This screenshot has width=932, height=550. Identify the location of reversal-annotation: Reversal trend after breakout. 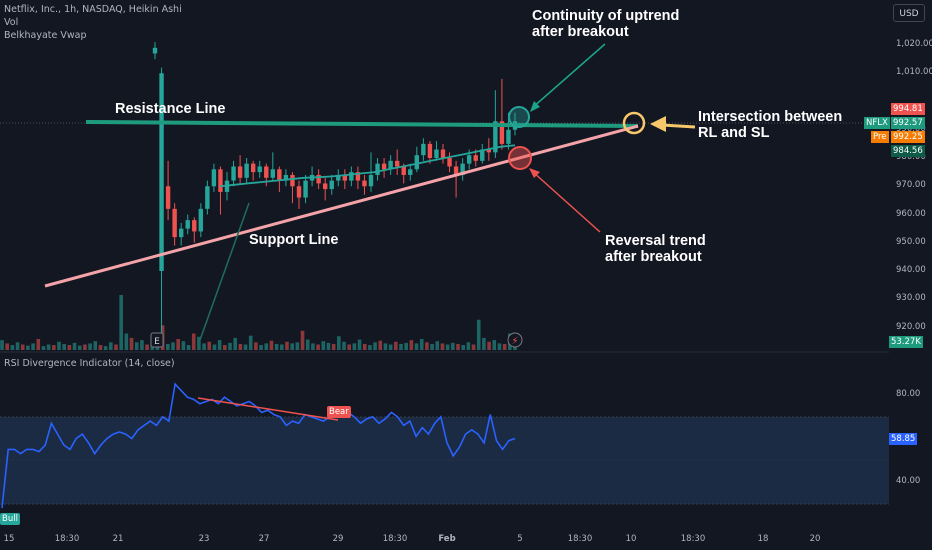
(655, 249).